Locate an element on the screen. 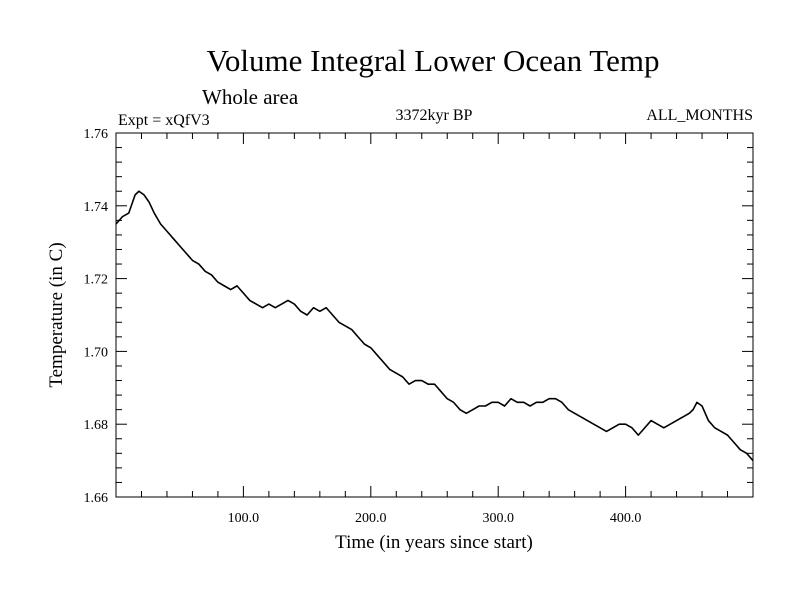 This screenshot has width=800, height=600. y-tick-label: 1.66 is located at coordinates (96, 498).